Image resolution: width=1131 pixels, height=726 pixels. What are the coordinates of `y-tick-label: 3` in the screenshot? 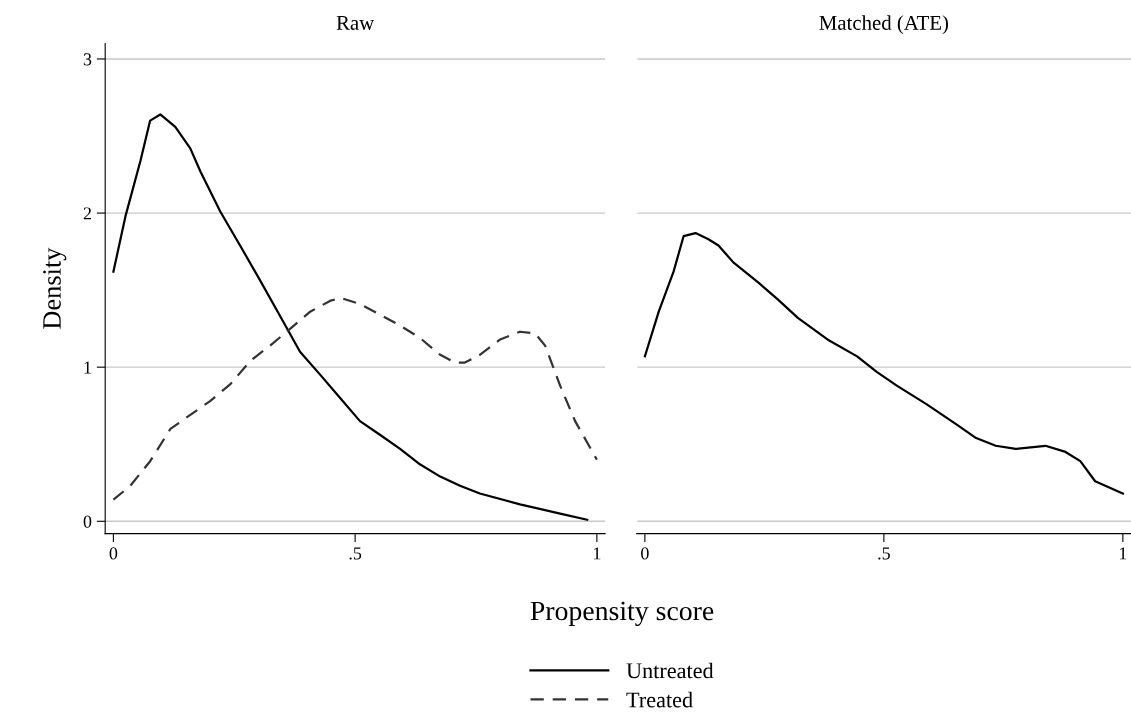 It's located at (87, 59).